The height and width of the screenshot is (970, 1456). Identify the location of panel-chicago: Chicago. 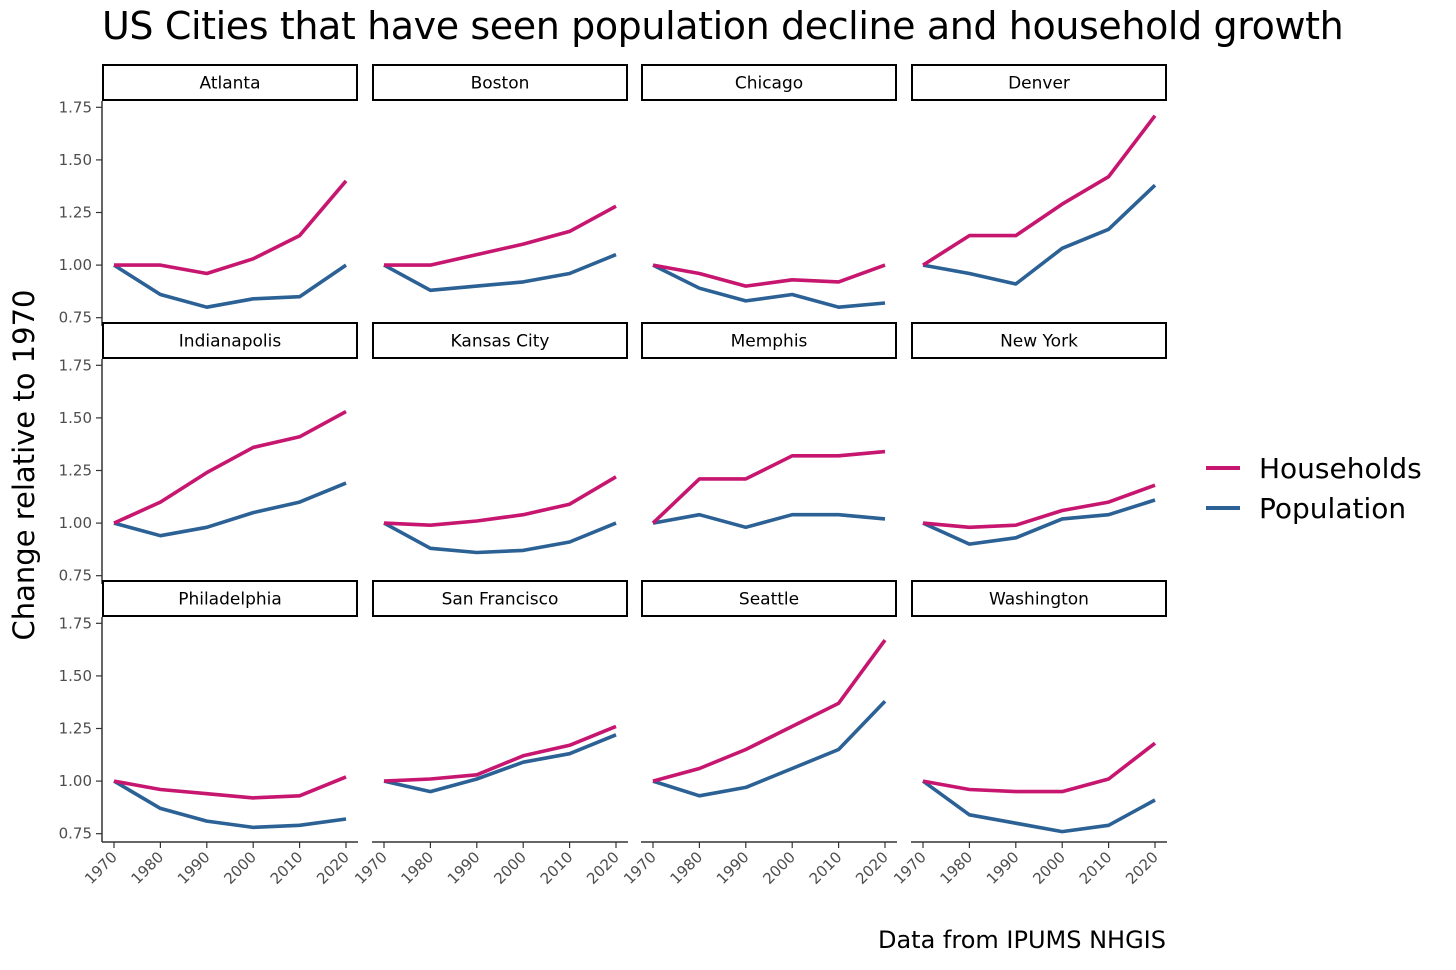
(769, 187).